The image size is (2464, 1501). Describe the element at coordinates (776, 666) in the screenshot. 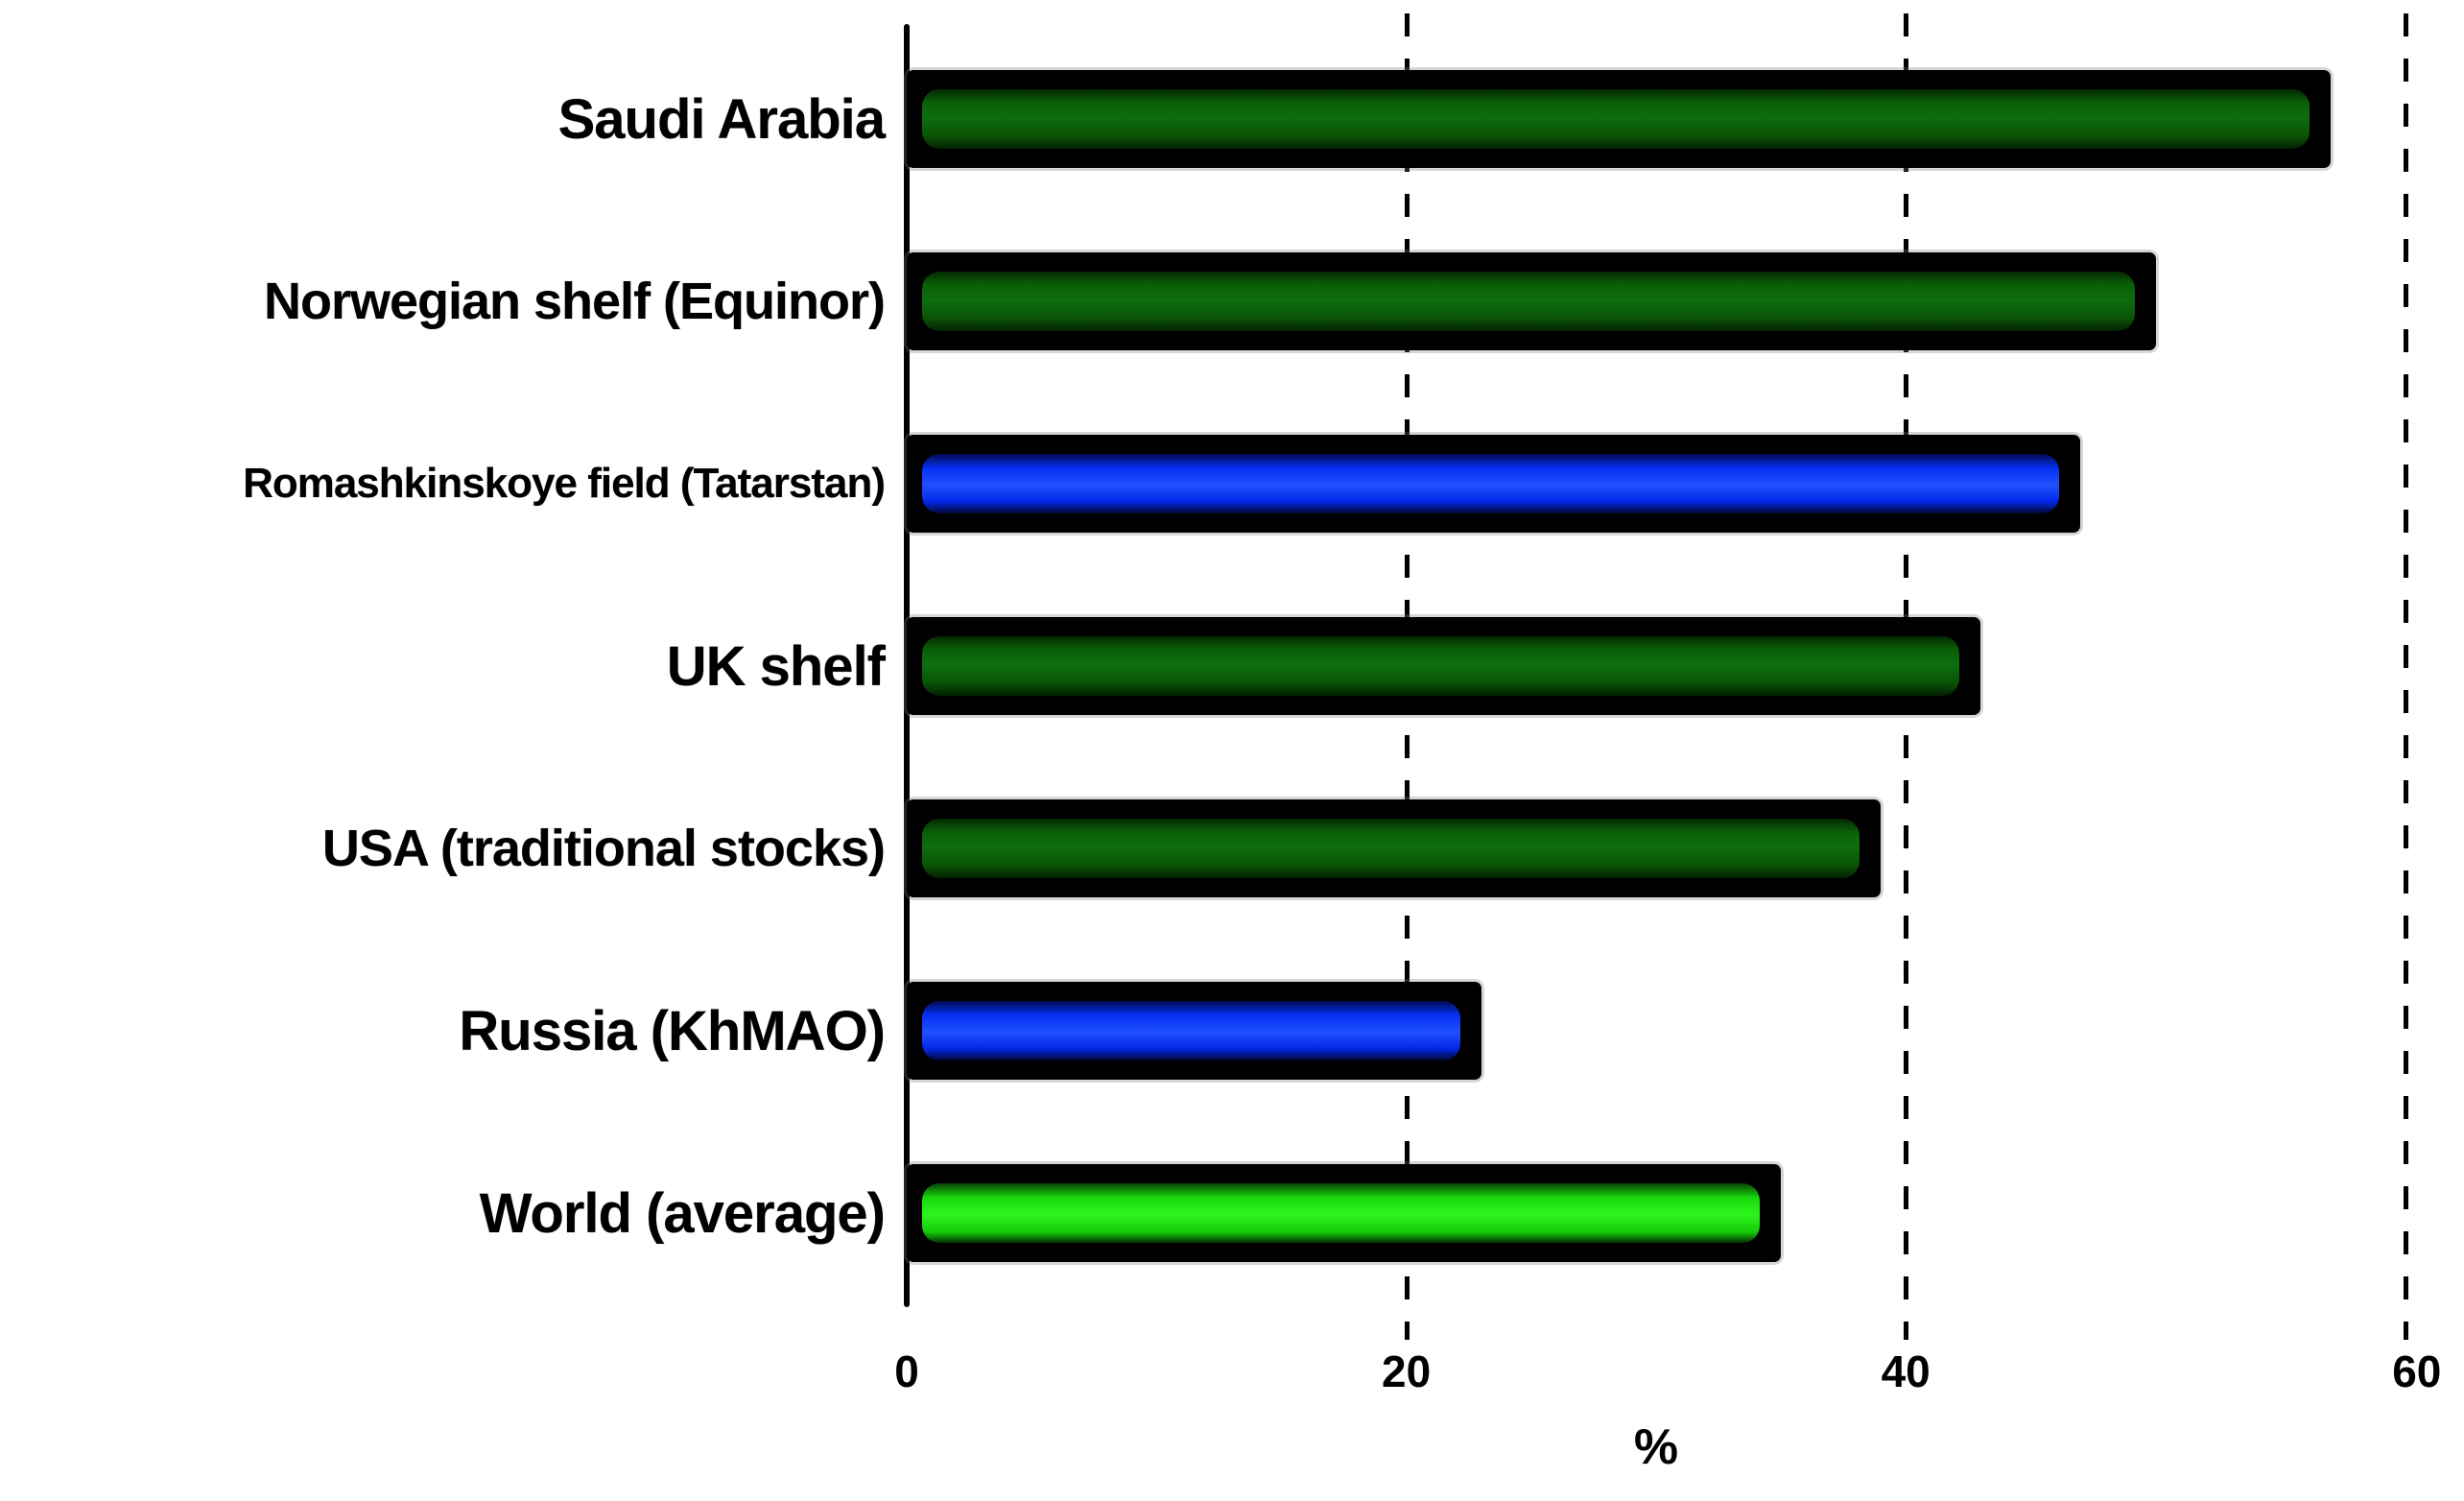

I see `category-label-uk-shelf: UK shelf` at that location.